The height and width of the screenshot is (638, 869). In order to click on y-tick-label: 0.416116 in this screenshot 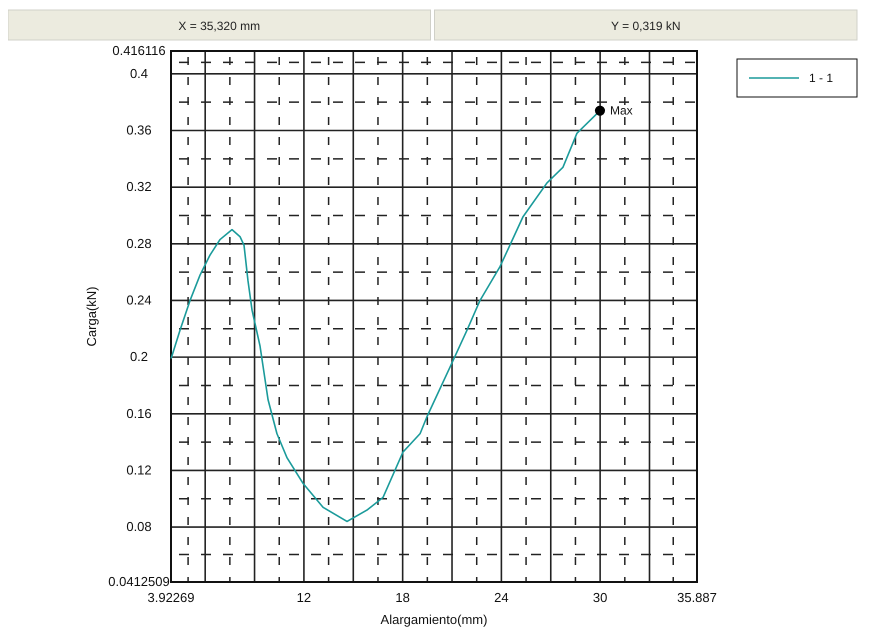, I will do `click(139, 50)`.